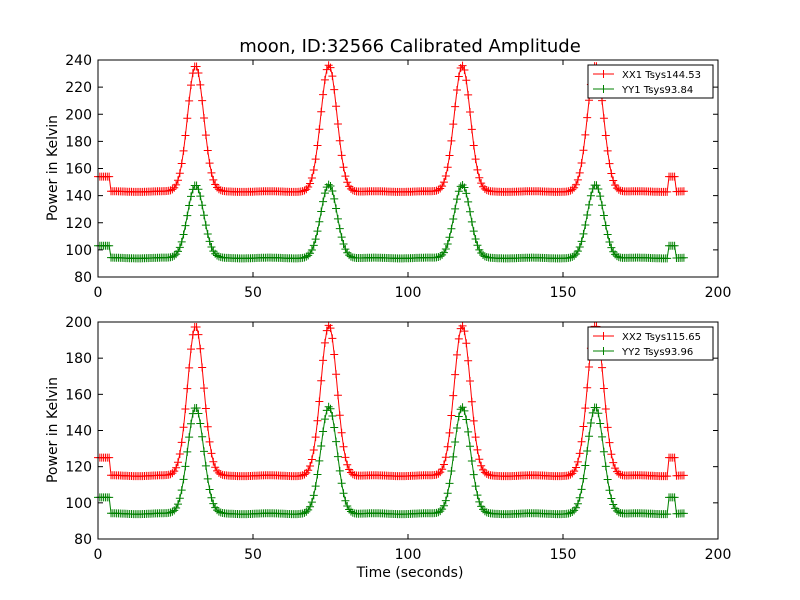  What do you see at coordinates (83, 278) in the screenshot?
I see `top-ytick-label-80: 80` at bounding box center [83, 278].